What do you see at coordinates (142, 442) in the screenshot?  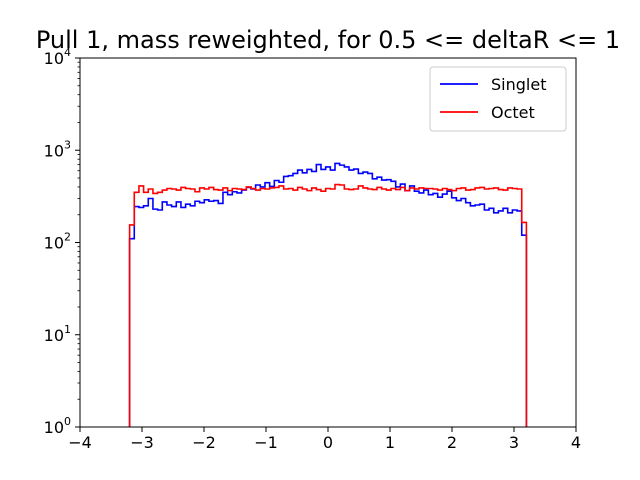 I see `x-tick-label: −3` at bounding box center [142, 442].